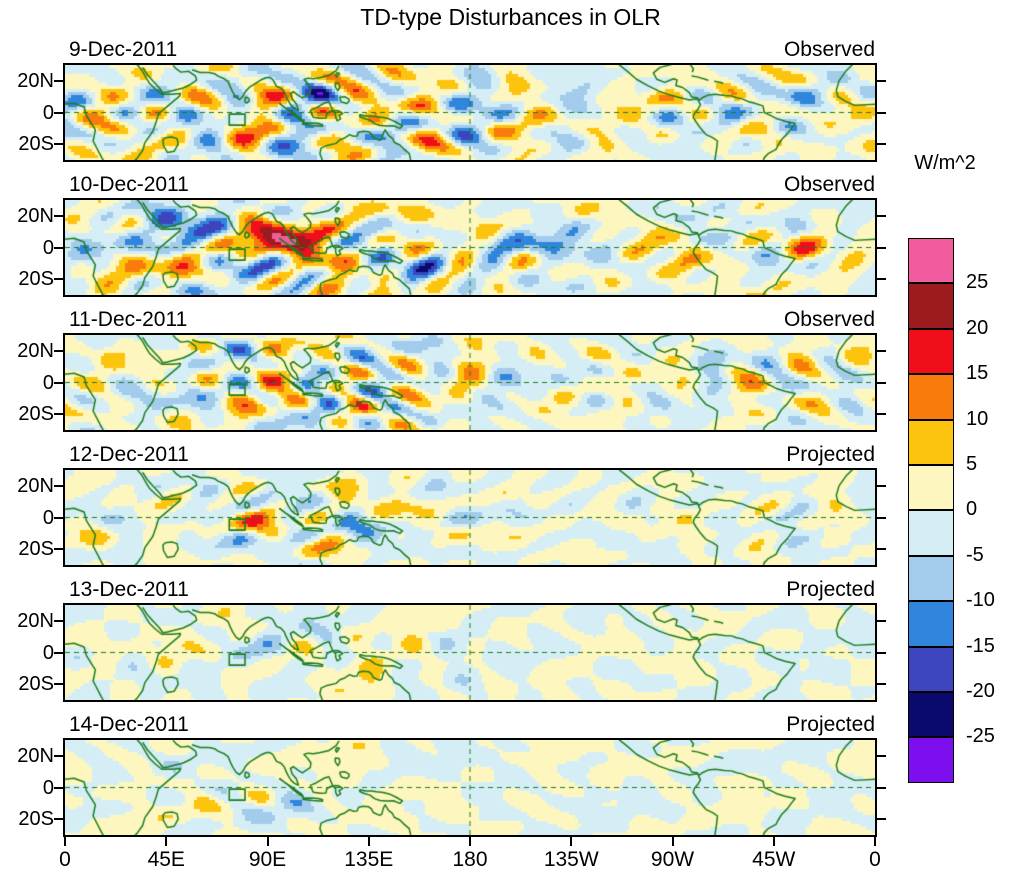 The height and width of the screenshot is (890, 1021). Describe the element at coordinates (972, 509) in the screenshot. I see `colorbar-tick-label: 0` at that location.